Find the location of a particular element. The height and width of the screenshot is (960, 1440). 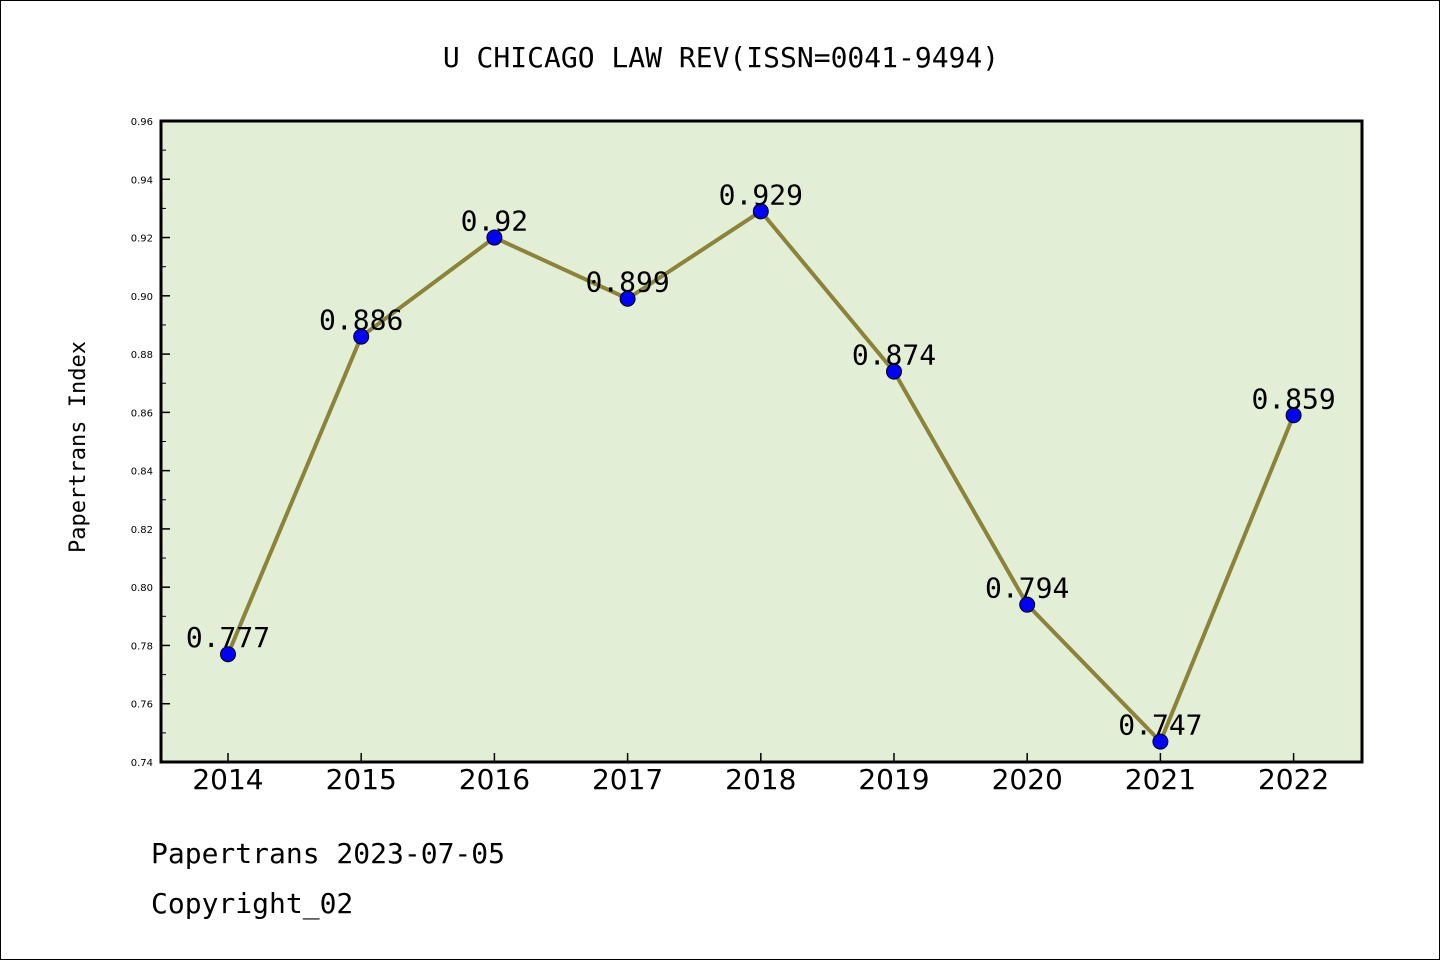

x-axis-tick-labels: 2014 2015 2016 2017 2018 2019 2020 2021 2022 is located at coordinates (760, 779).